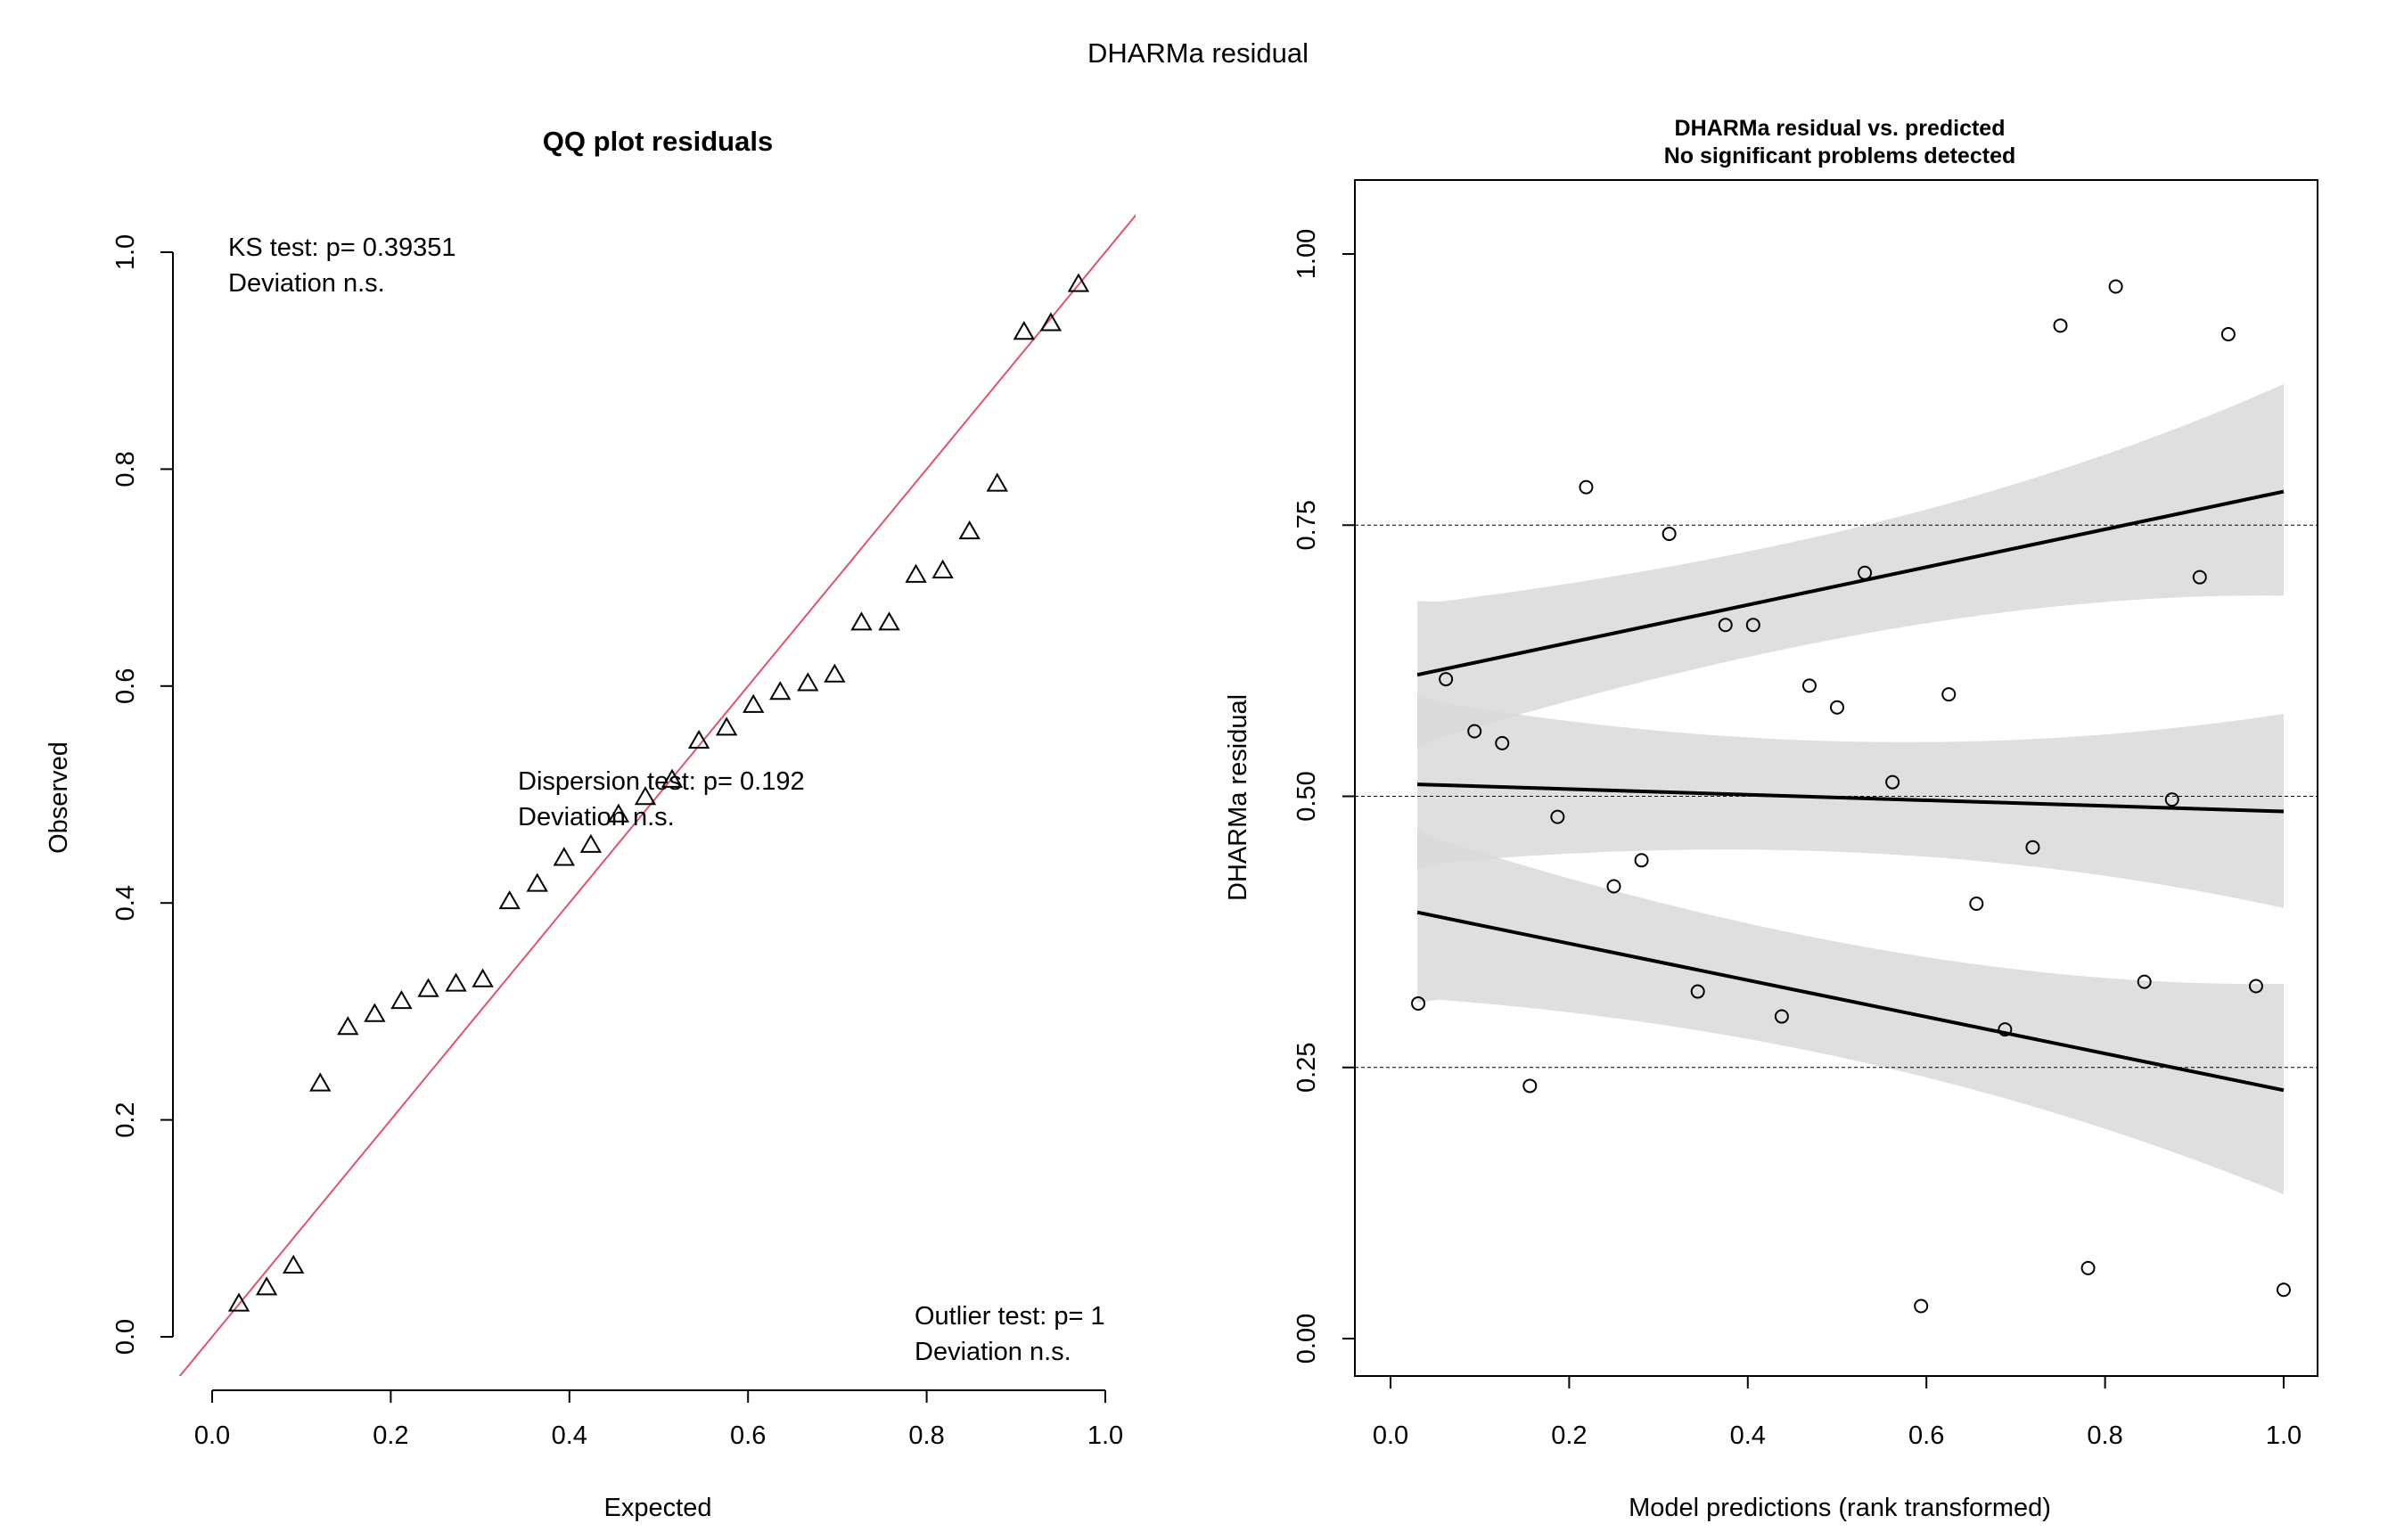 The image size is (2396, 1540). What do you see at coordinates (306, 283) in the screenshot?
I see `ks-deviation-text: Deviation n.s.` at bounding box center [306, 283].